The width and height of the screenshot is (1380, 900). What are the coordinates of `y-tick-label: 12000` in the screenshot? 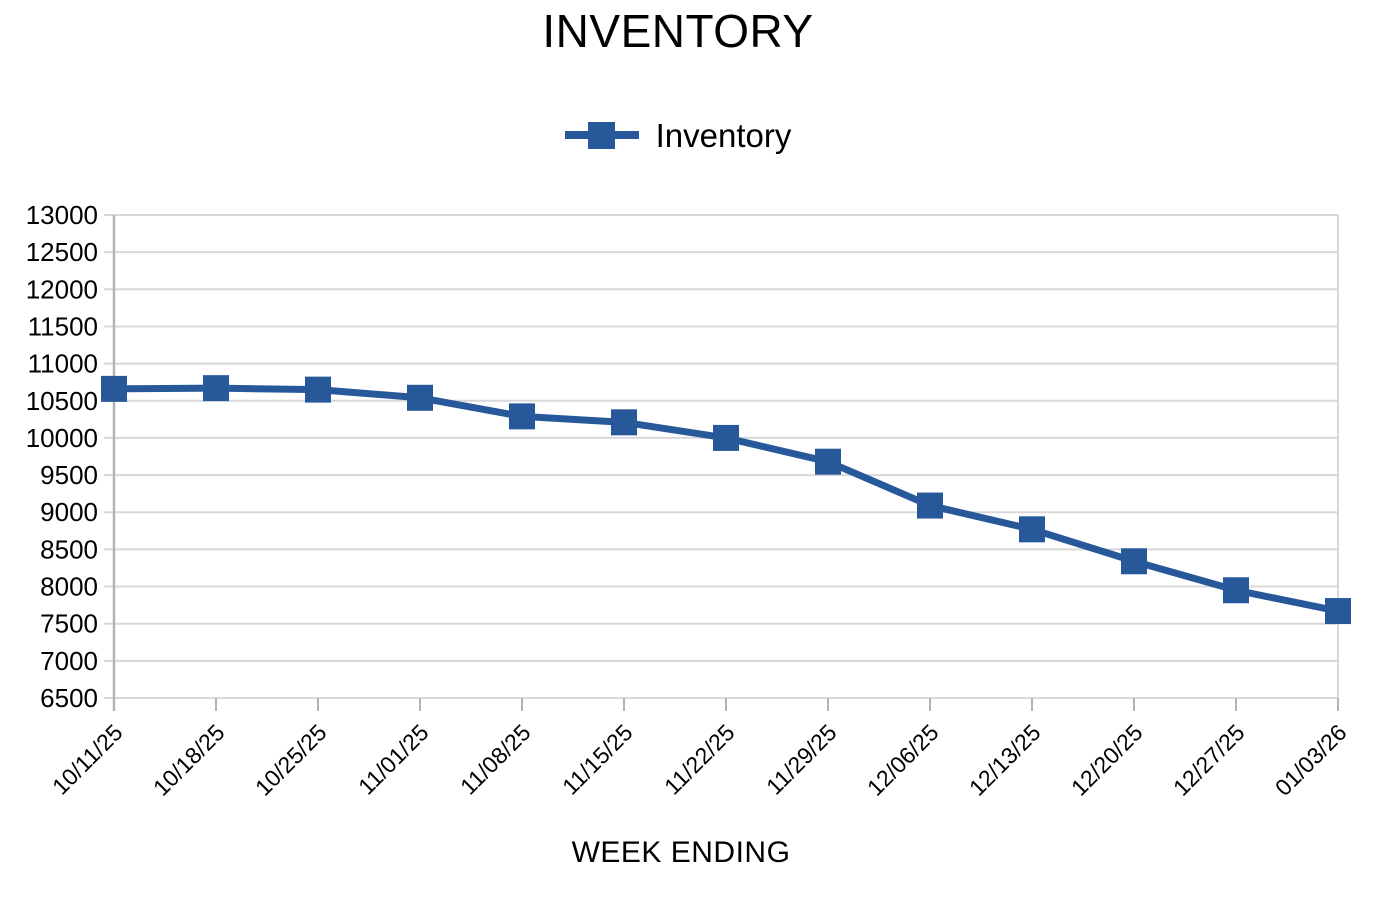 It's located at (62, 289).